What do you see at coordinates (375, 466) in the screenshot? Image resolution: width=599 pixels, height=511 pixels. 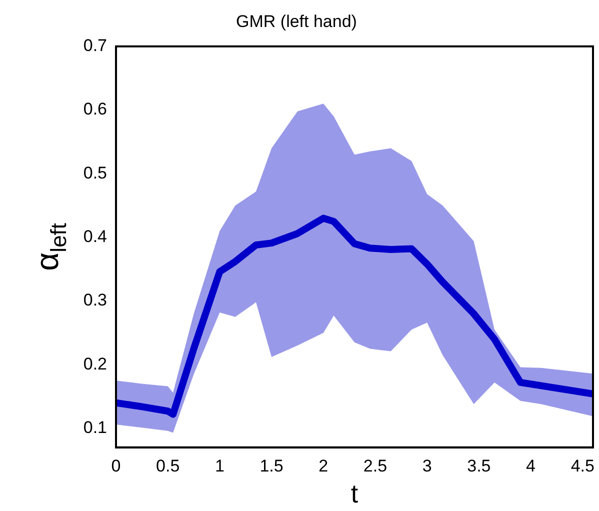 I see `x-tick-label: 2.5` at bounding box center [375, 466].